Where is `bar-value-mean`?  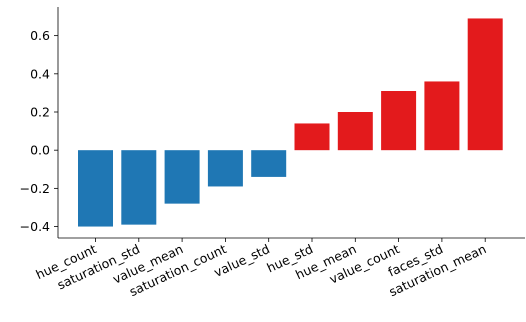 bar-value-mean is located at coordinates (182, 177).